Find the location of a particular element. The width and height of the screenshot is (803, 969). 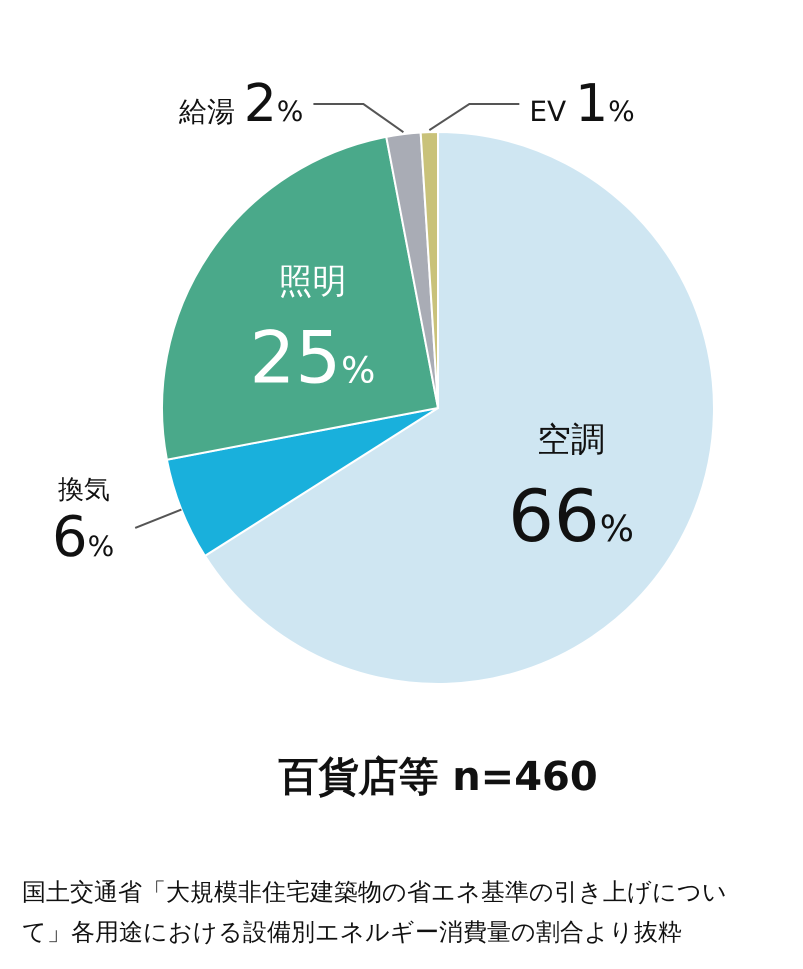

data-label: 2% is located at coordinates (274, 104).